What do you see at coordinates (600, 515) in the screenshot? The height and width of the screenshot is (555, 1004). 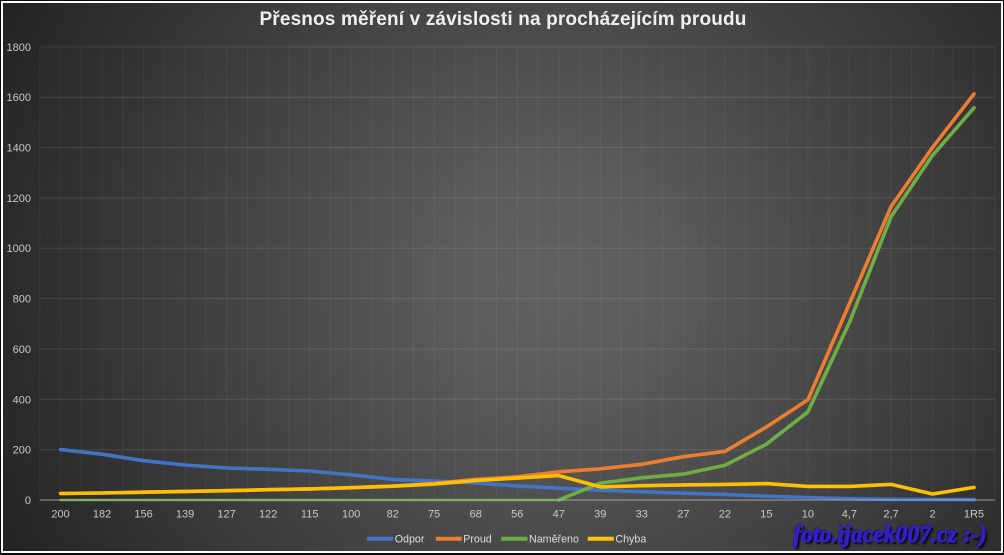 I see `svg-text: 39` at bounding box center [600, 515].